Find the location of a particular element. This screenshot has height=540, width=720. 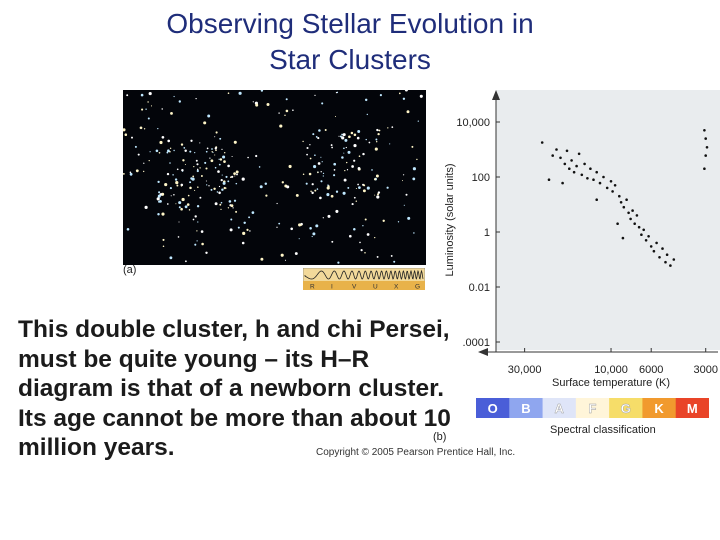

spectral-cell-o is located at coordinates (493, 408).